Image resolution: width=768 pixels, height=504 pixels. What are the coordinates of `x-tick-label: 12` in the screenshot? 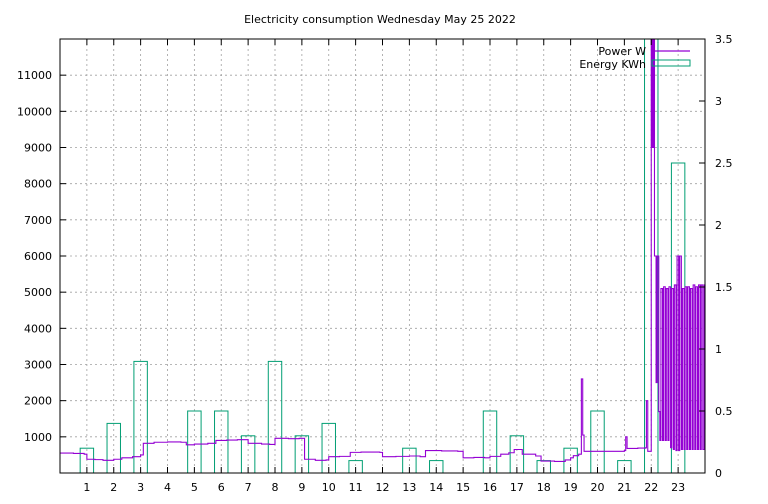 It's located at (383, 487).